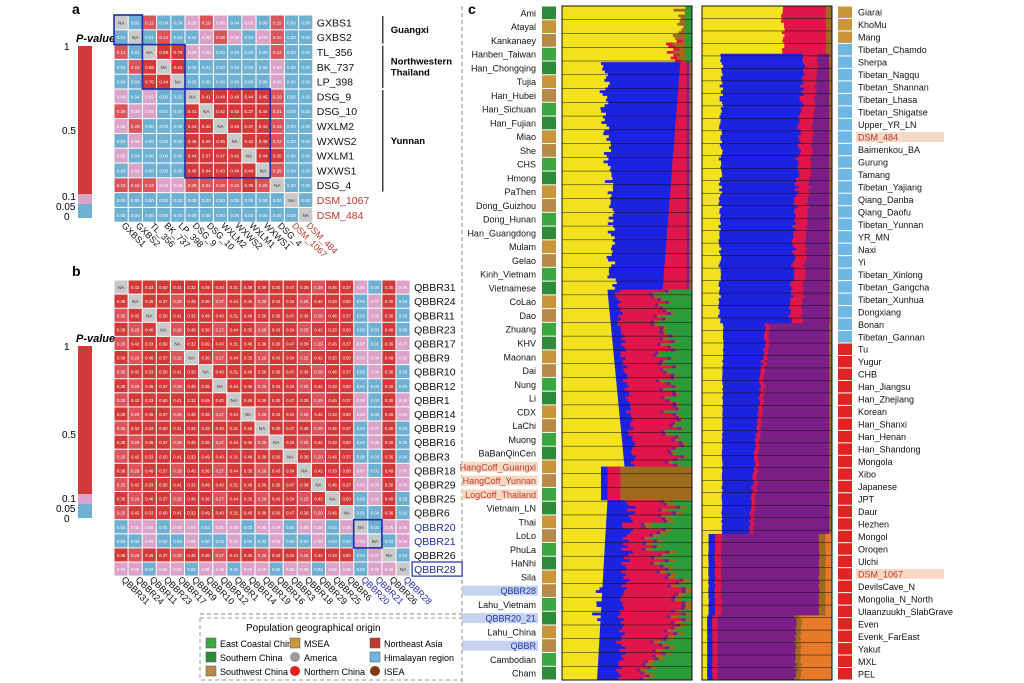 The height and width of the screenshot is (683, 1024). What do you see at coordinates (177, 287) in the screenshot?
I see `heatmap-b-cell-value: 0.41` at bounding box center [177, 287].